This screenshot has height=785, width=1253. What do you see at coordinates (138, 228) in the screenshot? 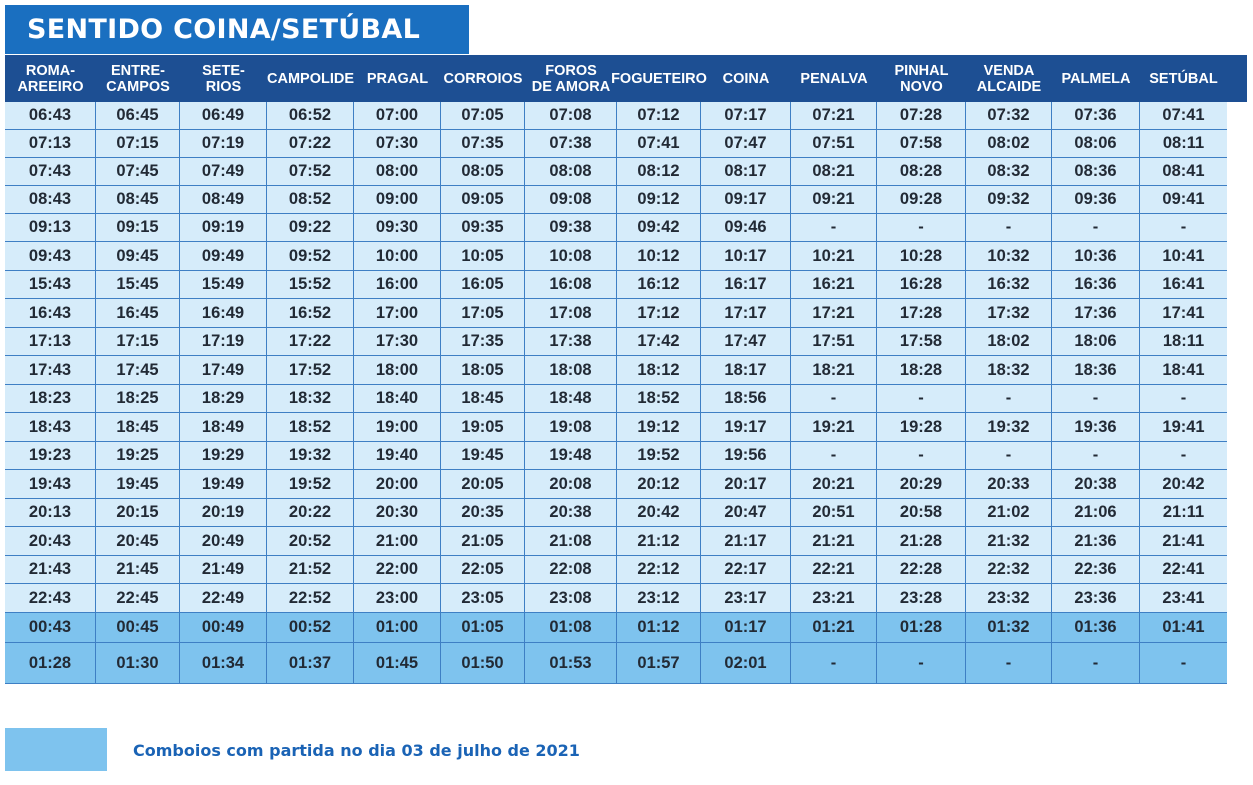
I see `time-cell: 09:15` at bounding box center [138, 228].